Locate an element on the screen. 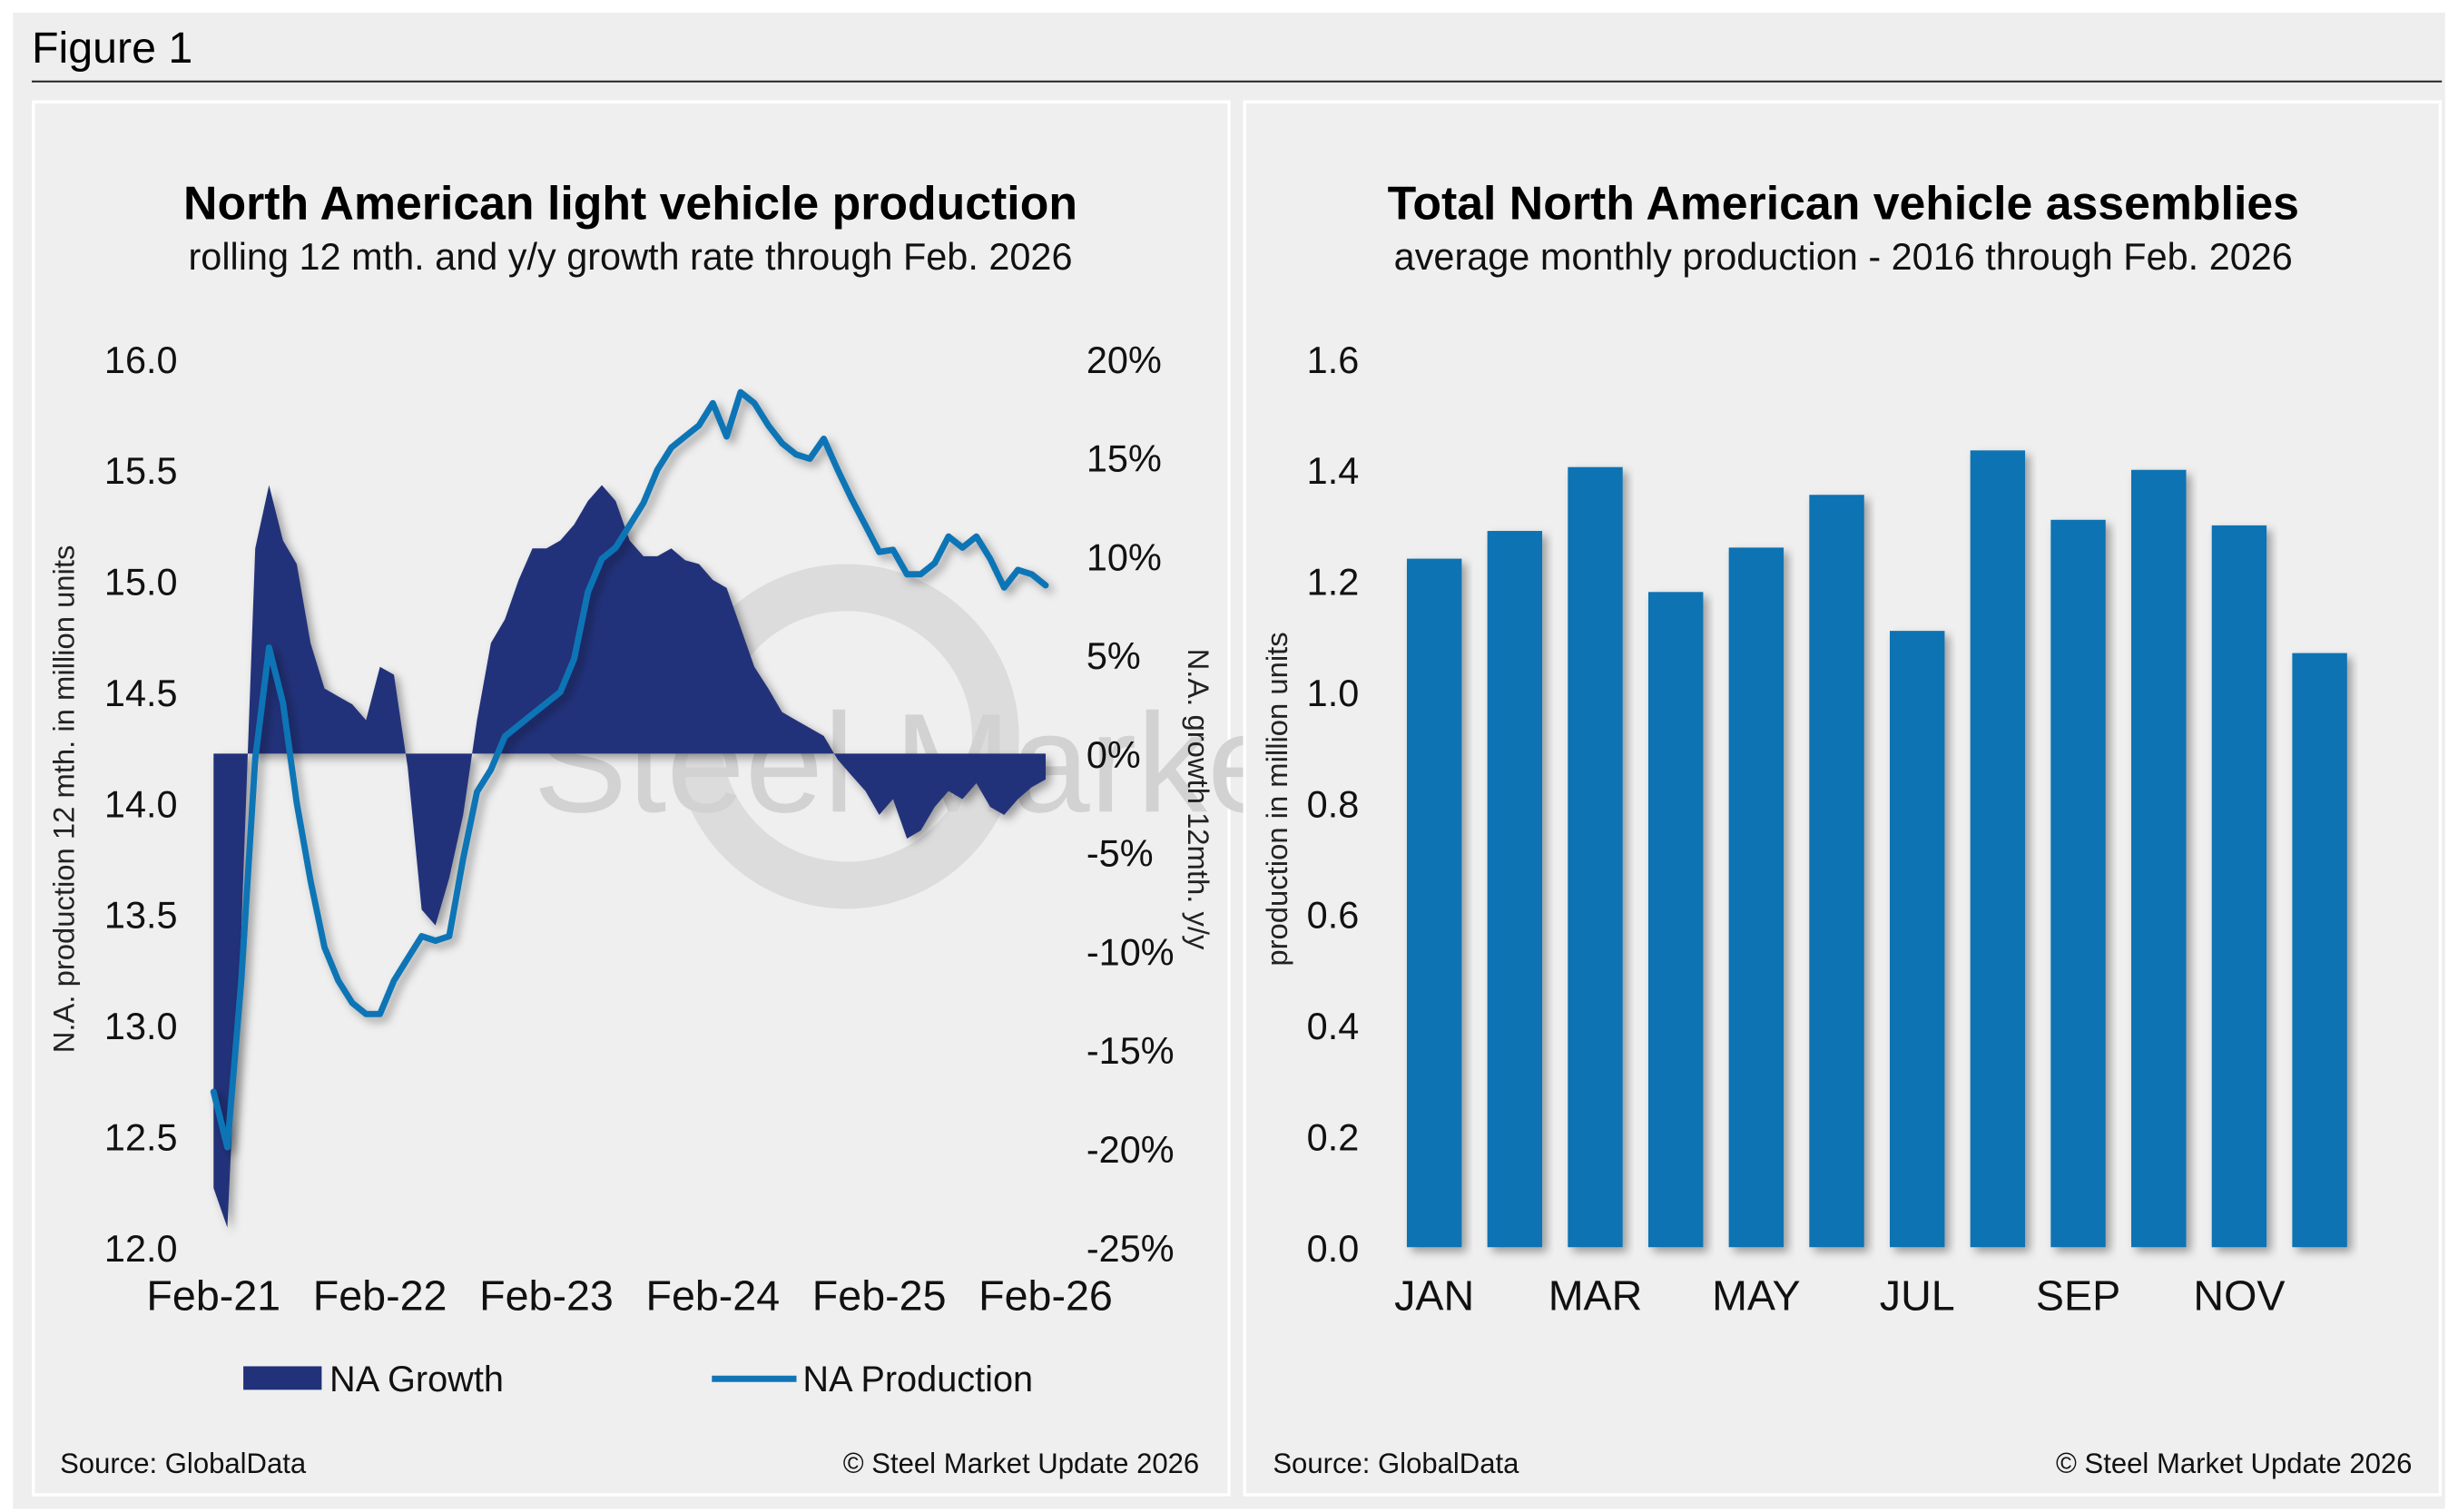 Image resolution: width=2458 pixels, height=1512 pixels. x-tick: Feb-23 is located at coordinates (546, 1295).